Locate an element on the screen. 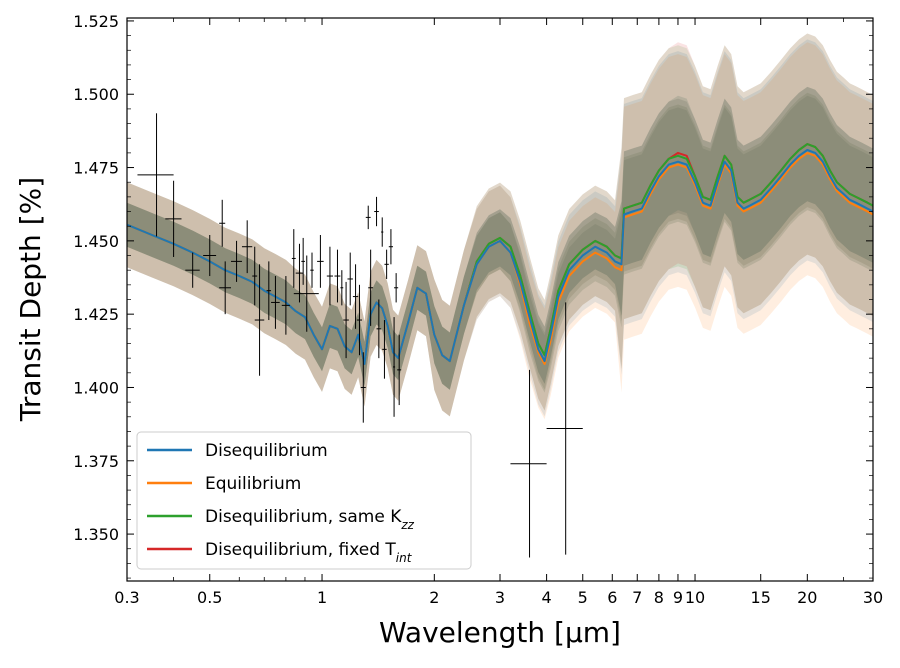 This screenshot has height=668, width=900. x-tick-label-4: 2 is located at coordinates (434, 597).